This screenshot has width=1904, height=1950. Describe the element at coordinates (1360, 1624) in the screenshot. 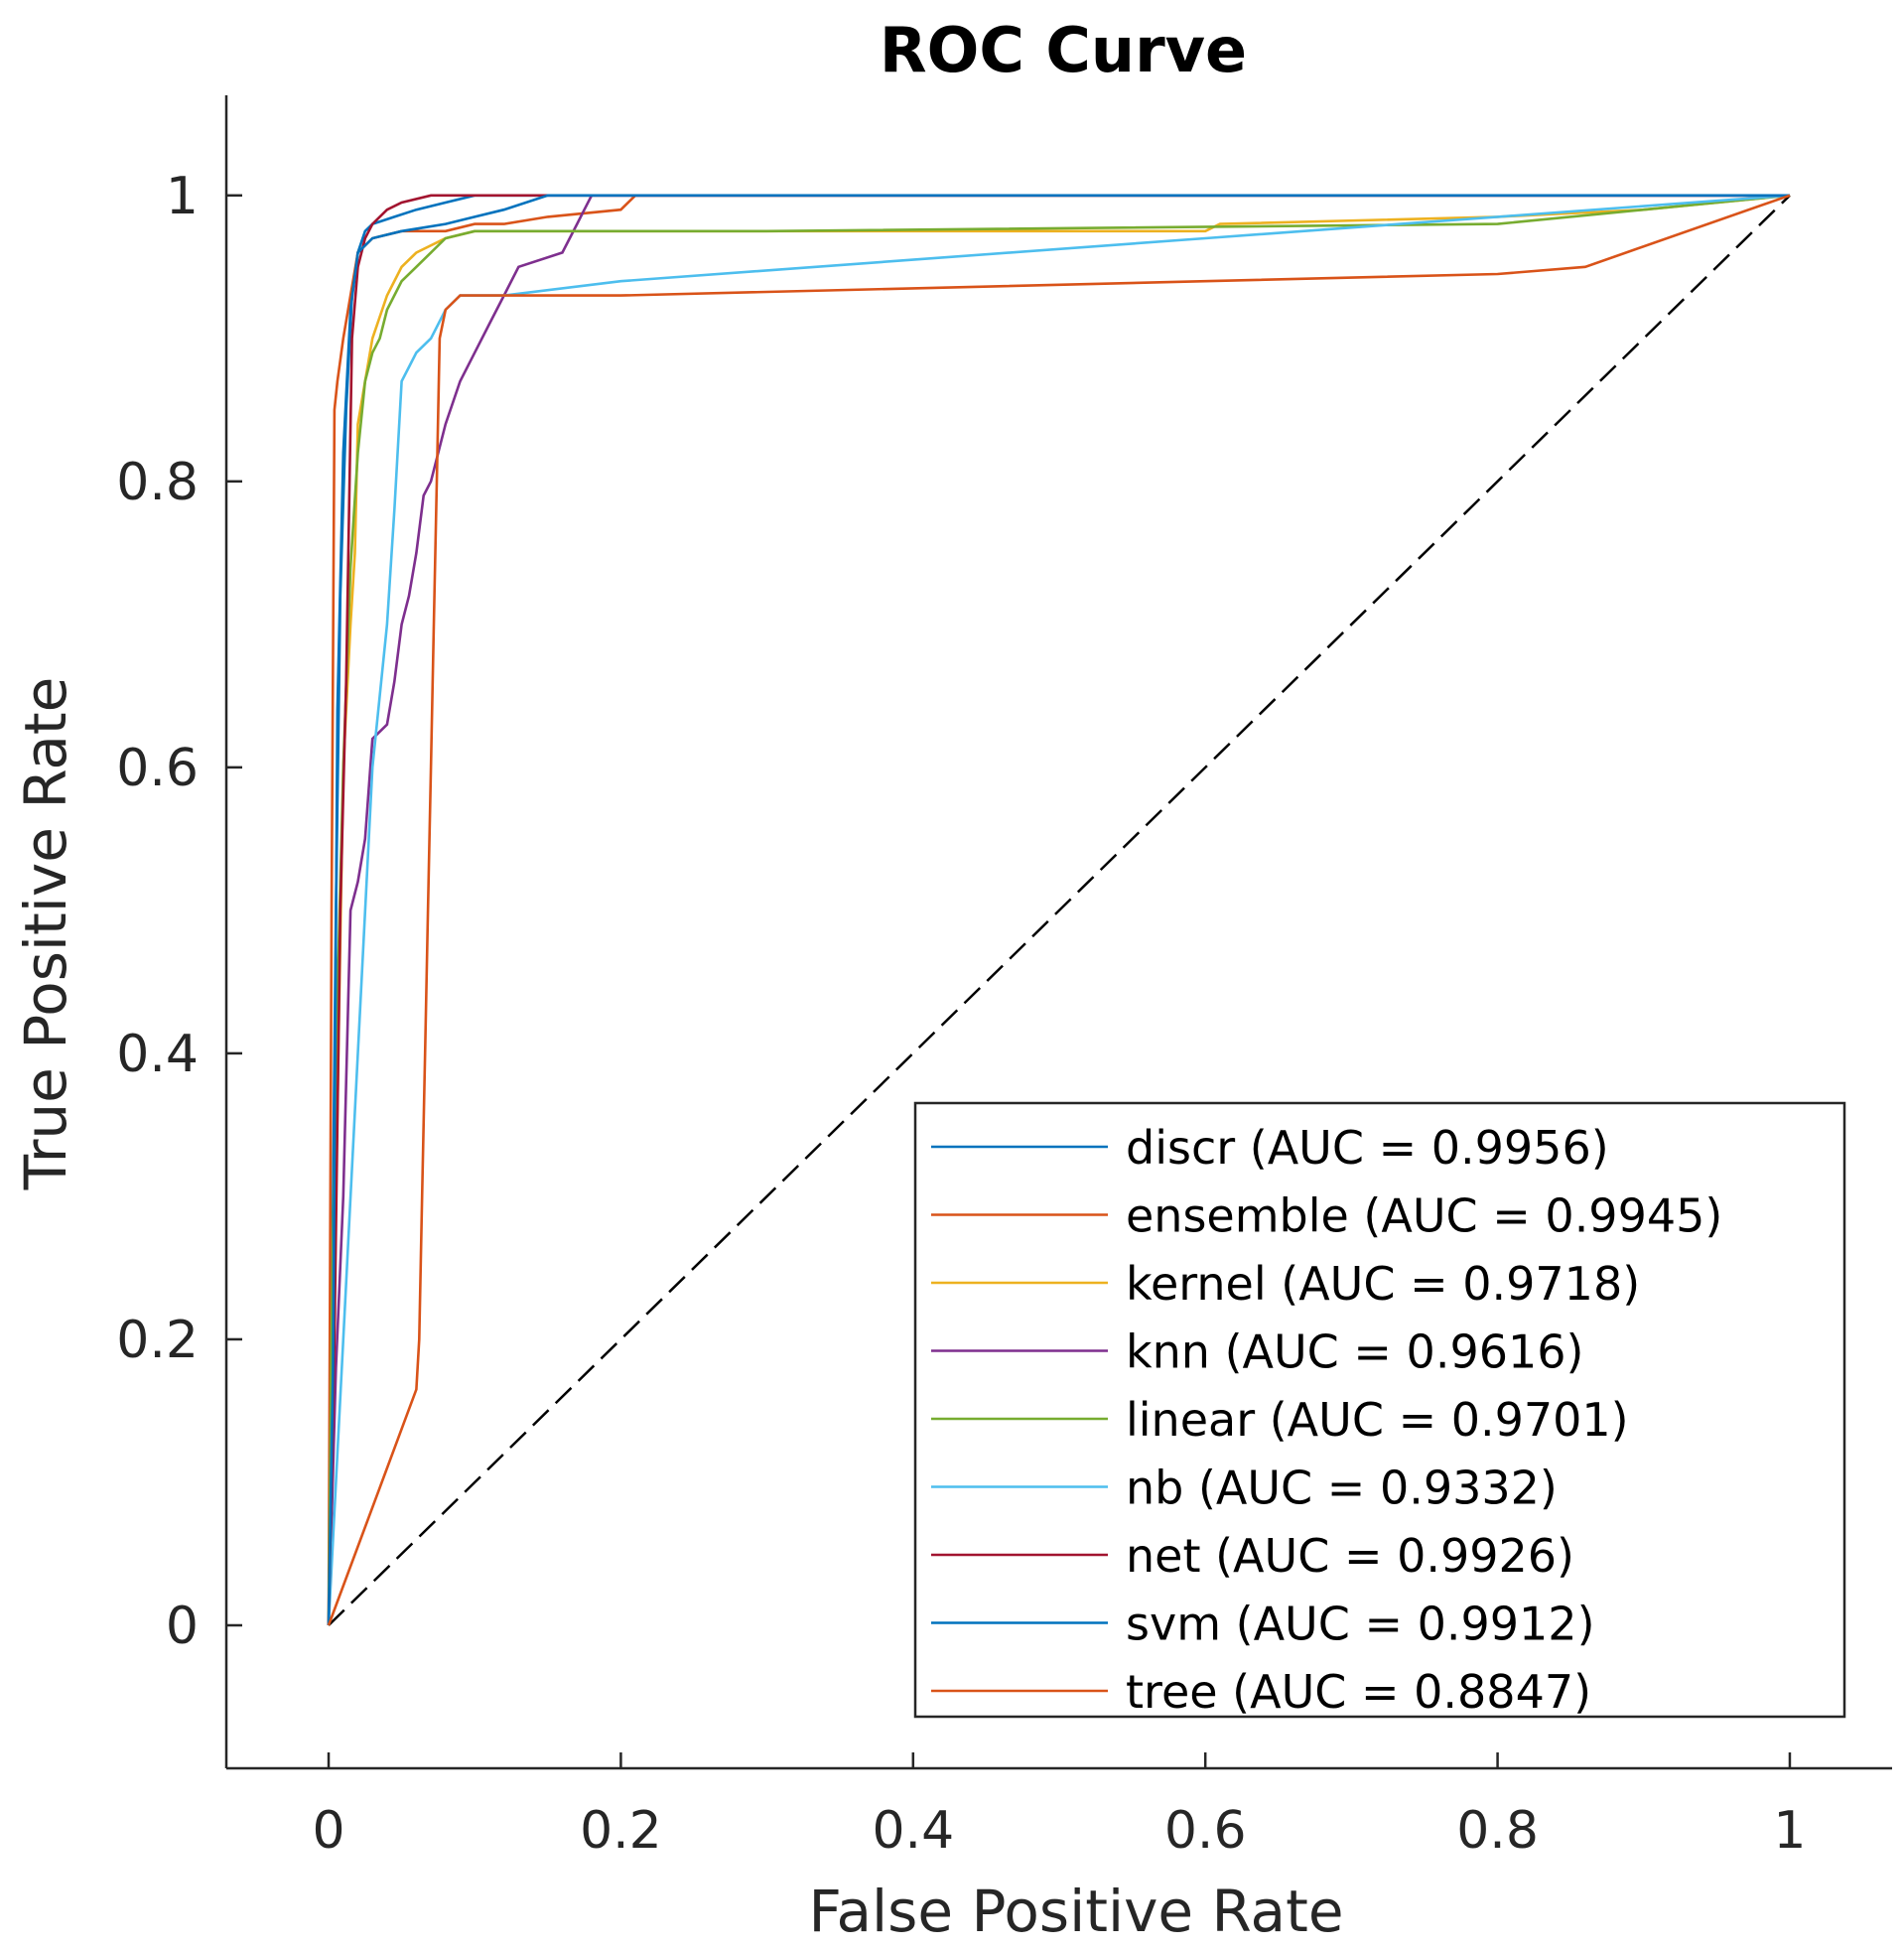

I see `legend-label-svm: svm (AUC = 0.9912)` at that location.